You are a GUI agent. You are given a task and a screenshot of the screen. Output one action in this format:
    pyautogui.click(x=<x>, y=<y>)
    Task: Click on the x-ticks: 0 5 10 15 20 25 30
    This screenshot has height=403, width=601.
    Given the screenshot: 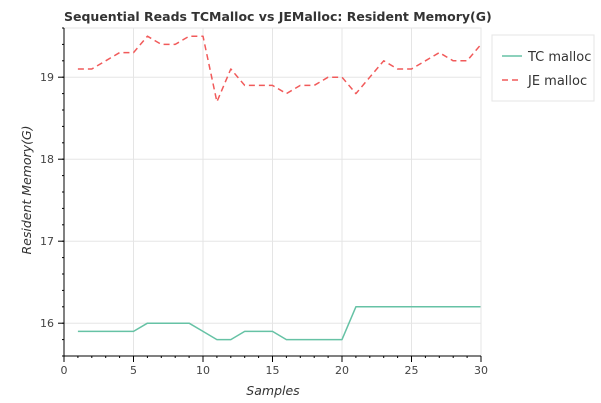 What is the action you would take?
    pyautogui.click(x=274, y=366)
    